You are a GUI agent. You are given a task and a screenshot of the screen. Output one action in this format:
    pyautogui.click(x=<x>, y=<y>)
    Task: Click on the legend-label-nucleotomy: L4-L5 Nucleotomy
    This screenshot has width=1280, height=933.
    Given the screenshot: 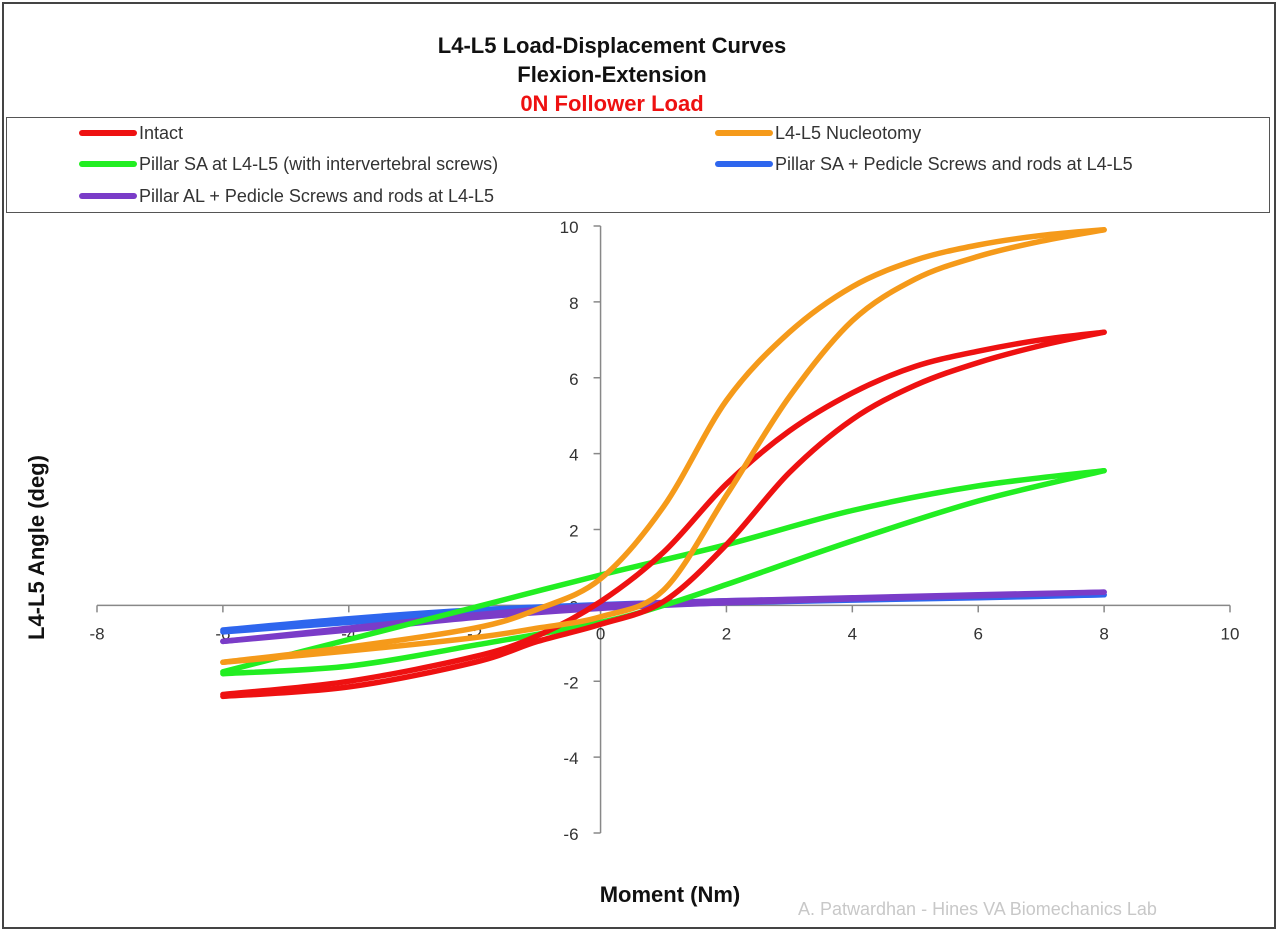 What is the action you would take?
    pyautogui.click(x=848, y=132)
    